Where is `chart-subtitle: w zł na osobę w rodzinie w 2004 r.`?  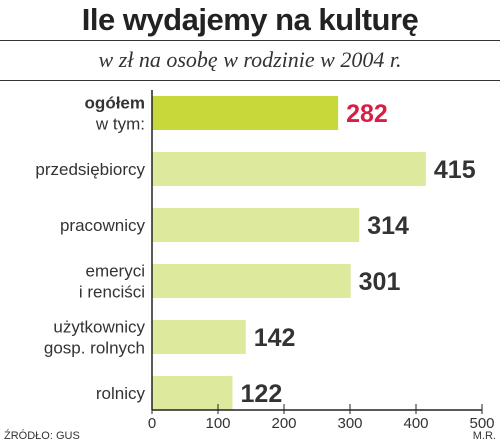
chart-subtitle: w zł na osobę w rodzinie w 2004 r. is located at coordinates (250, 59).